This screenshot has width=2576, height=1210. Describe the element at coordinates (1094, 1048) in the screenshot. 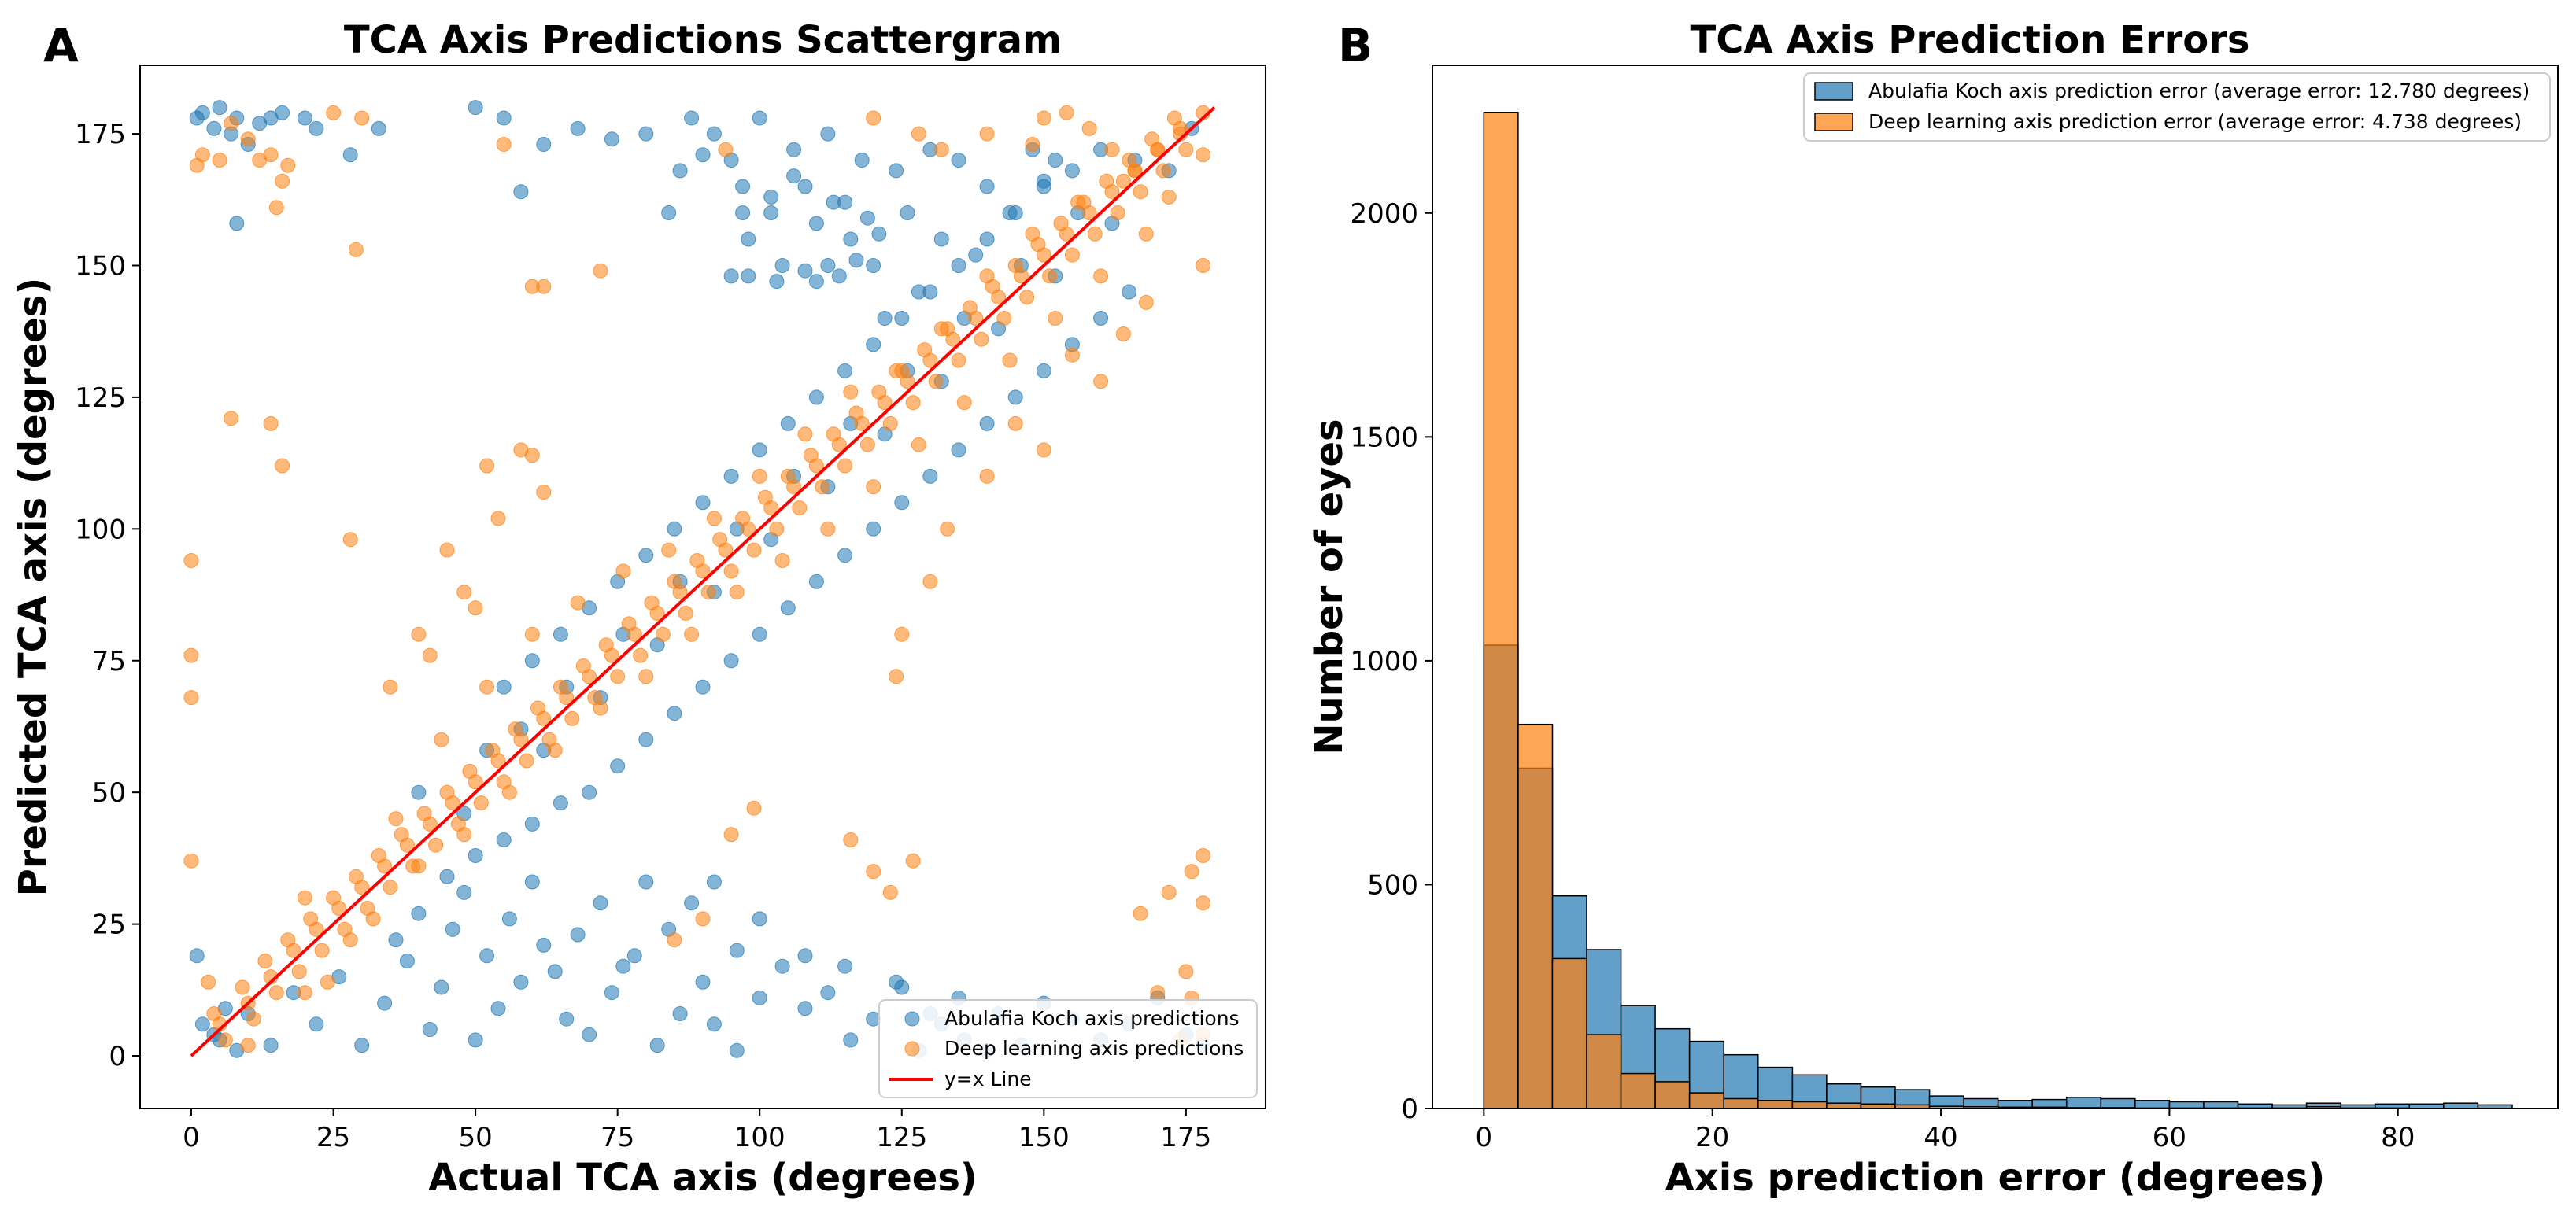

I see `scatter-legend-label-deep-learning: Deep learning axis predictions` at that location.